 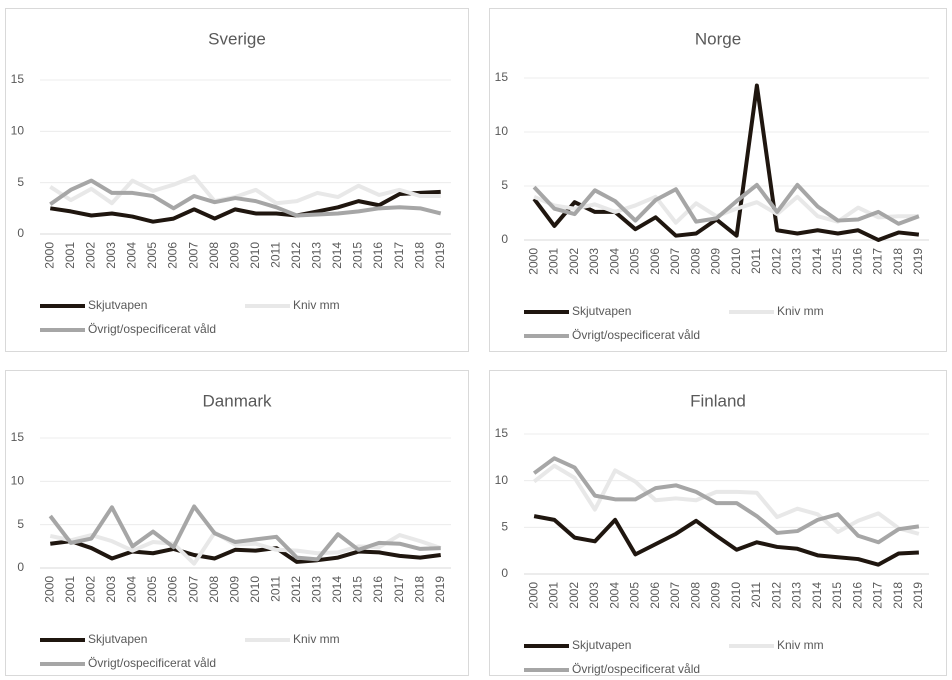 I want to click on x-tick-label: 2008, so click(x=695, y=595).